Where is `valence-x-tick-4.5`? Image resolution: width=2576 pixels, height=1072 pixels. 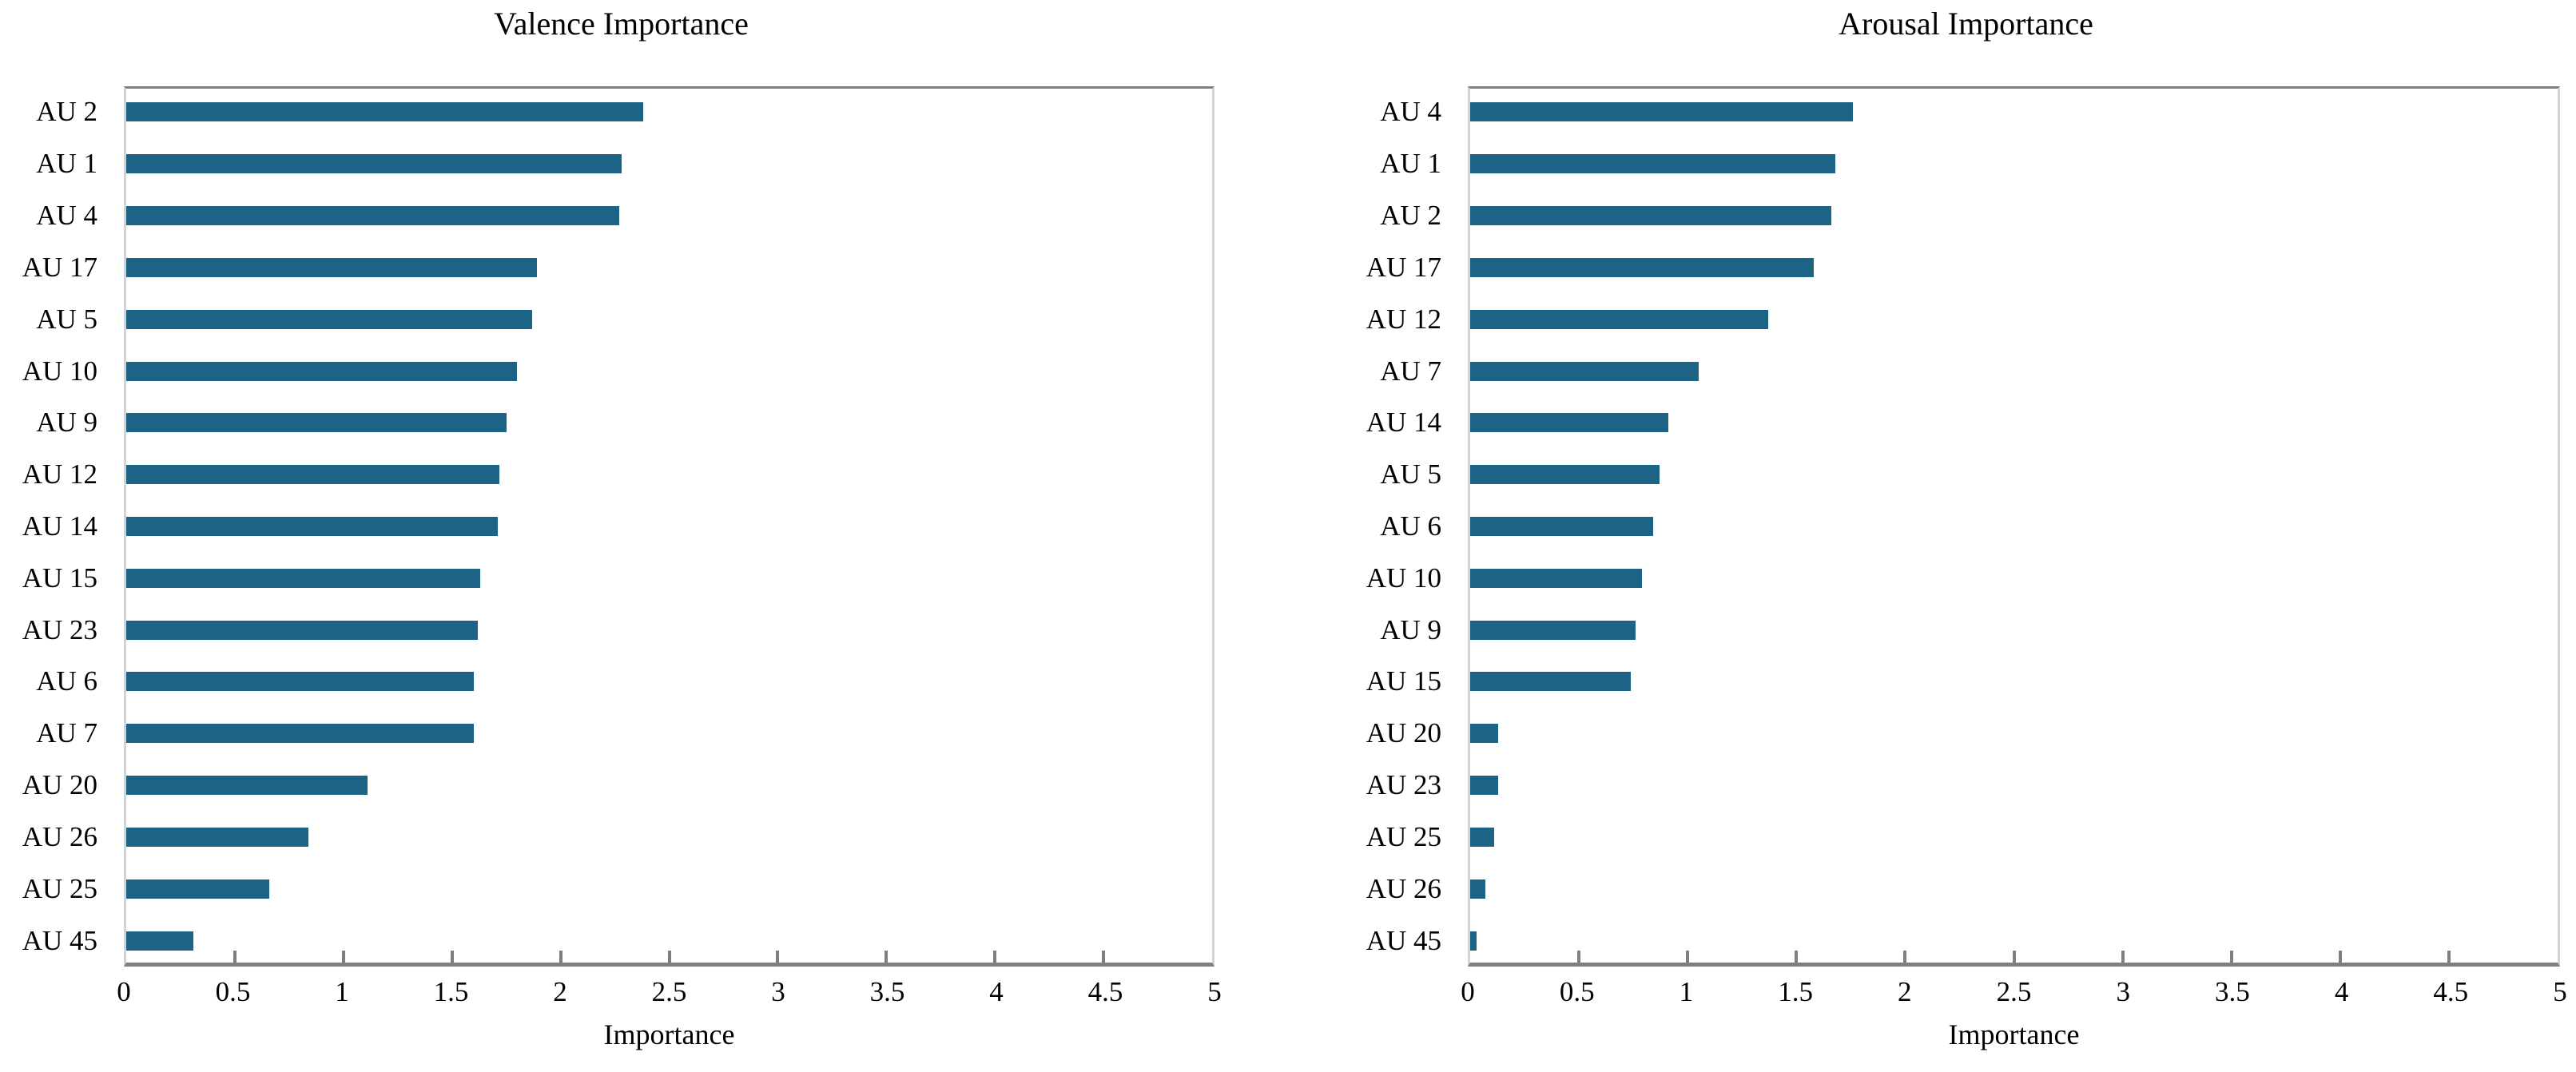
valence-x-tick-4.5 is located at coordinates (1104, 957).